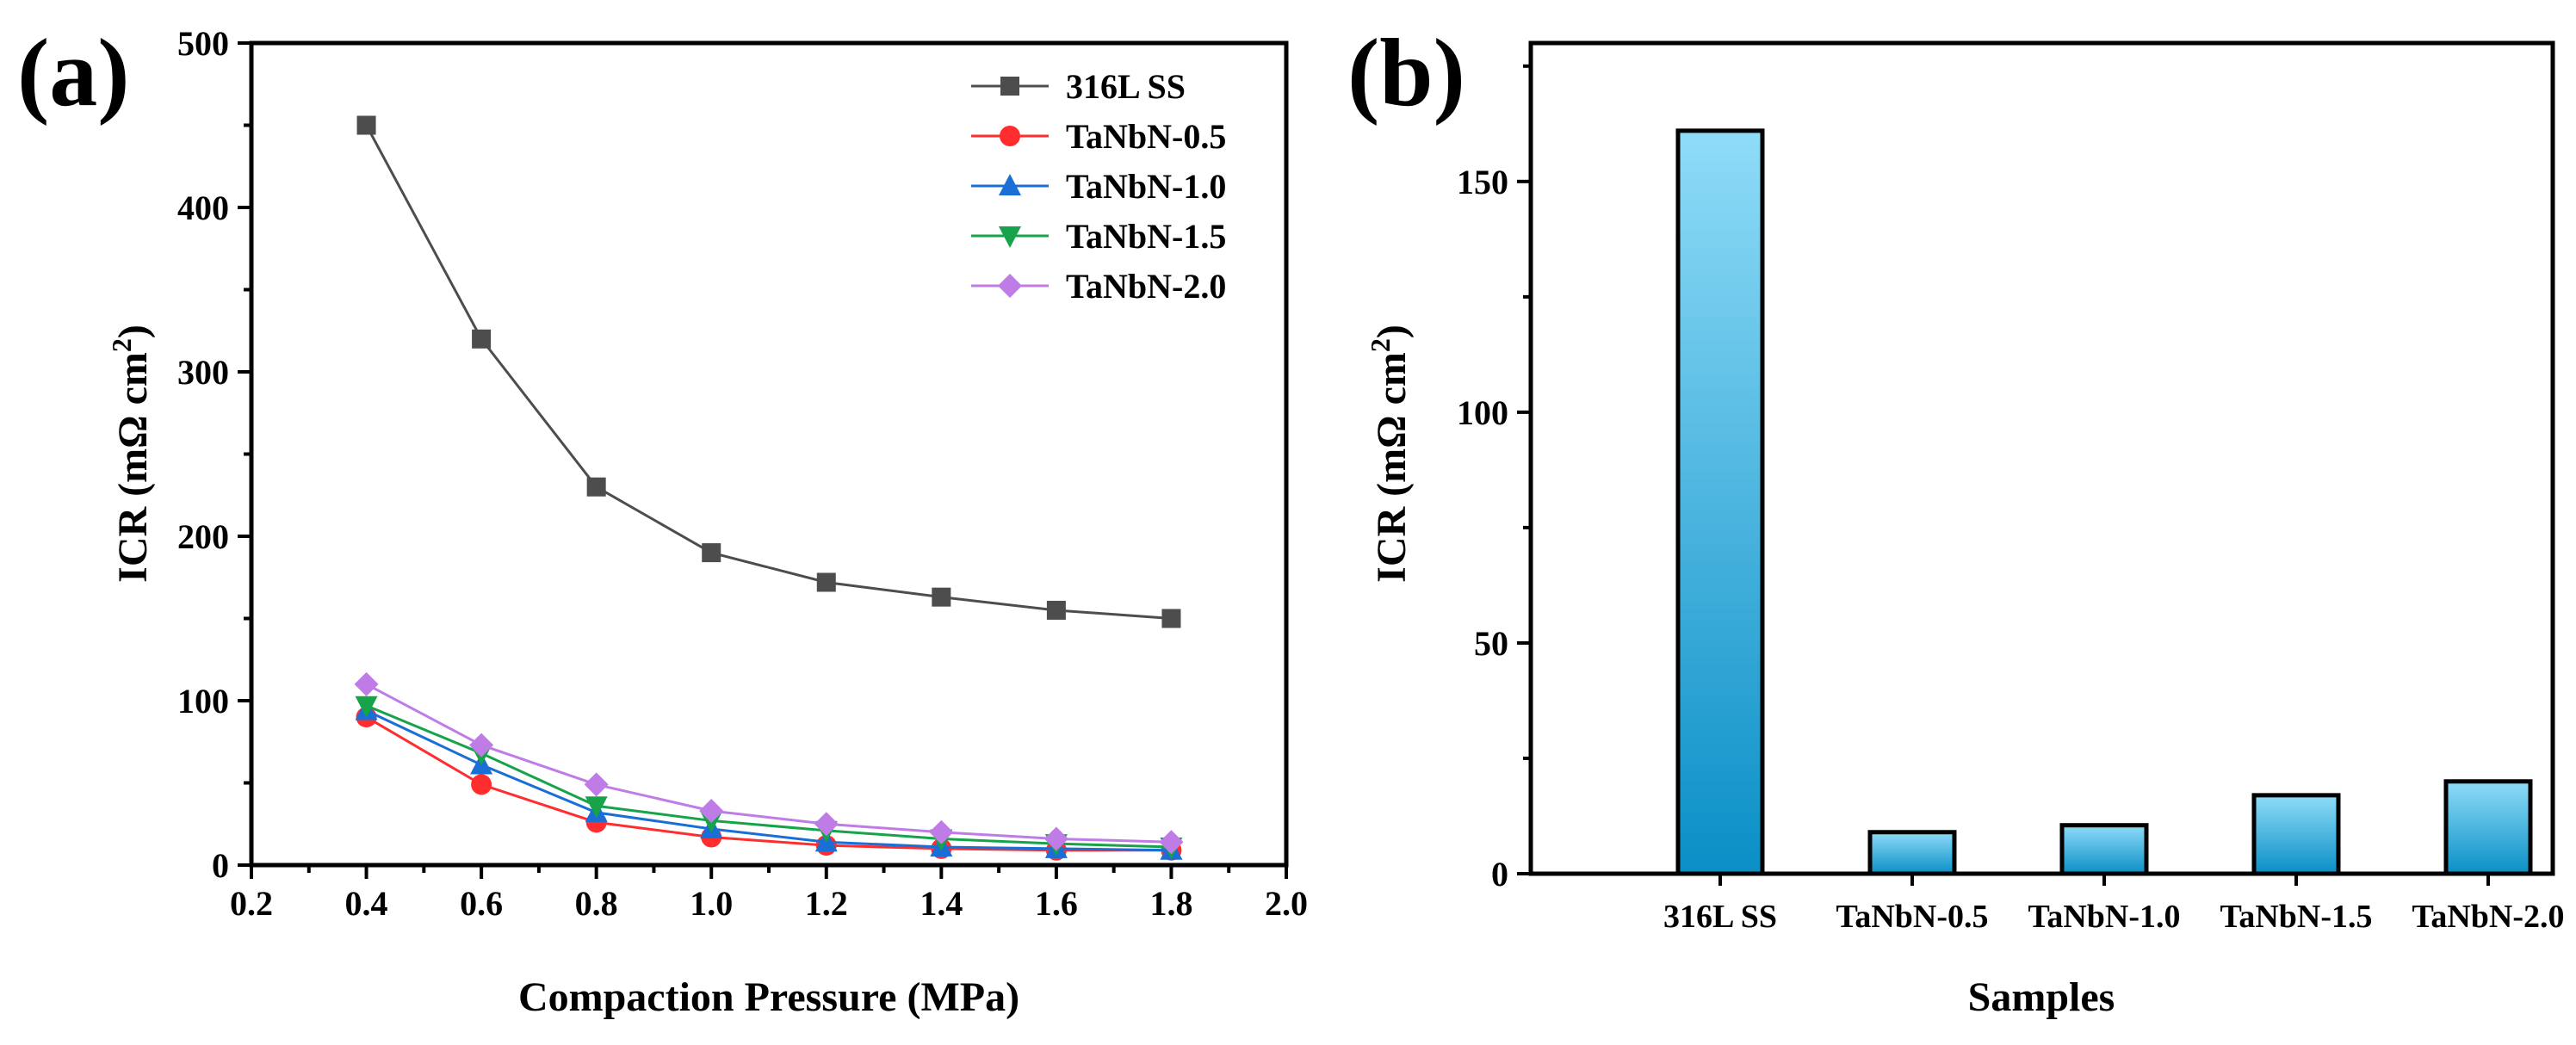  I want to click on y-tick-label: 200, so click(203, 536).